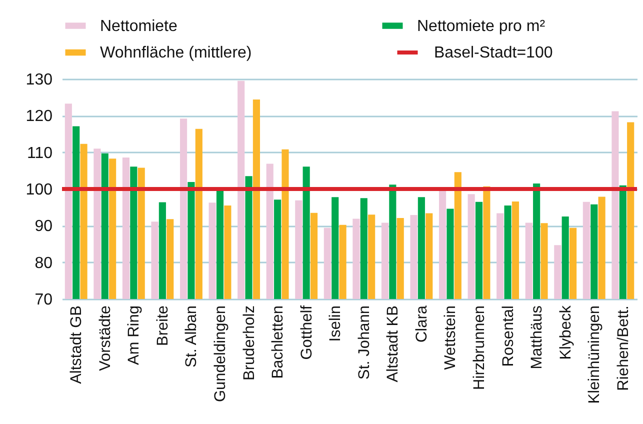 The width and height of the screenshot is (643, 424). I want to click on x-tick-label: Vorstädte, so click(105, 338).